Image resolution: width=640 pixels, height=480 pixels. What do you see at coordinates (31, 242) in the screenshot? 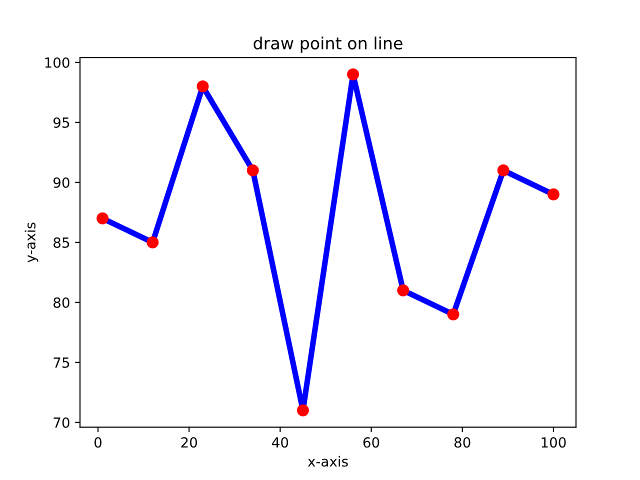
I see `y-axis-title: y-axis` at bounding box center [31, 242].